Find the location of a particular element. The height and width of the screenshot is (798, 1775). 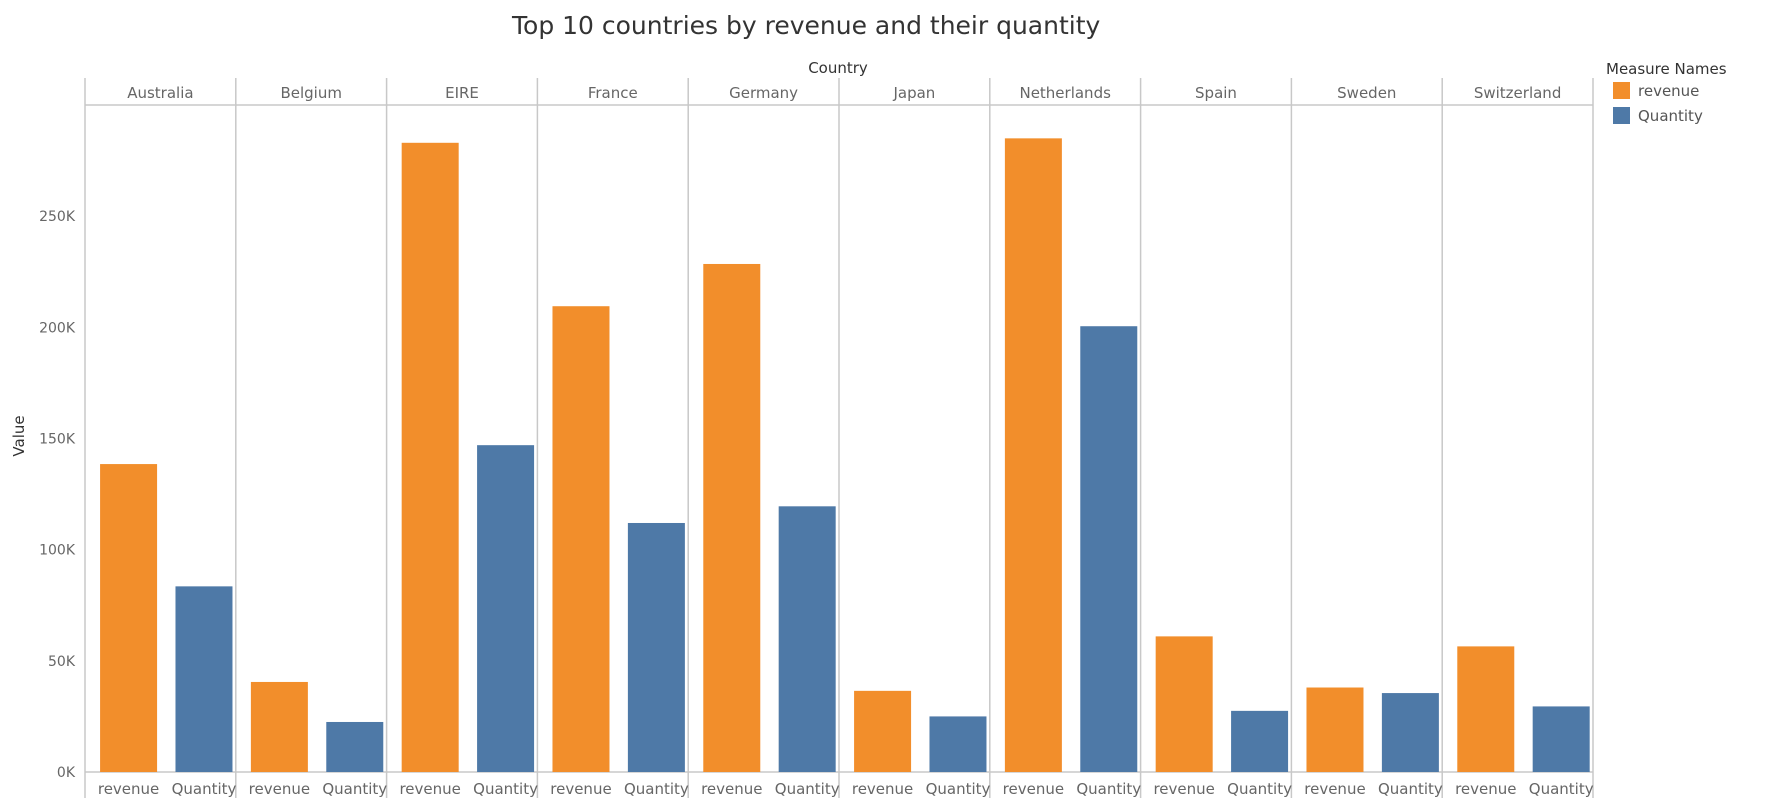

legend-swatch-revenue is located at coordinates (1621, 90).